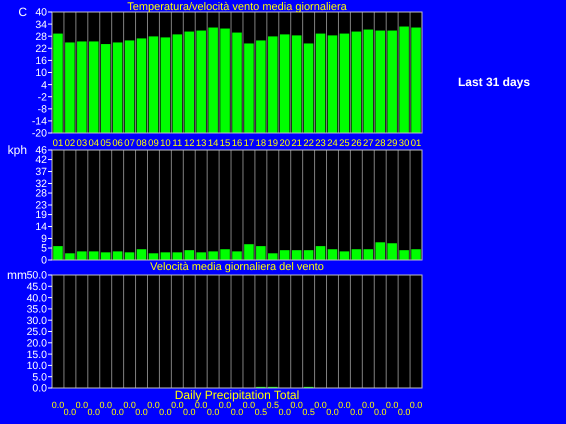 The height and width of the screenshot is (424, 566). What do you see at coordinates (94, 143) in the screenshot?
I see `x-tick-label: 04` at bounding box center [94, 143].